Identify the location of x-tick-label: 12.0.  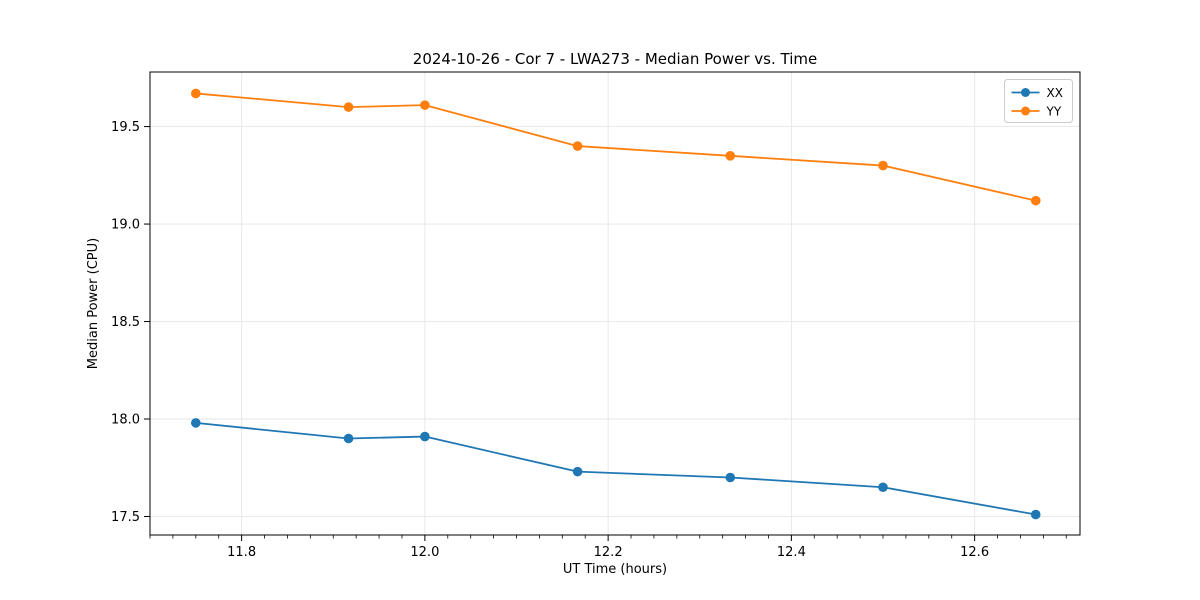
(424, 552).